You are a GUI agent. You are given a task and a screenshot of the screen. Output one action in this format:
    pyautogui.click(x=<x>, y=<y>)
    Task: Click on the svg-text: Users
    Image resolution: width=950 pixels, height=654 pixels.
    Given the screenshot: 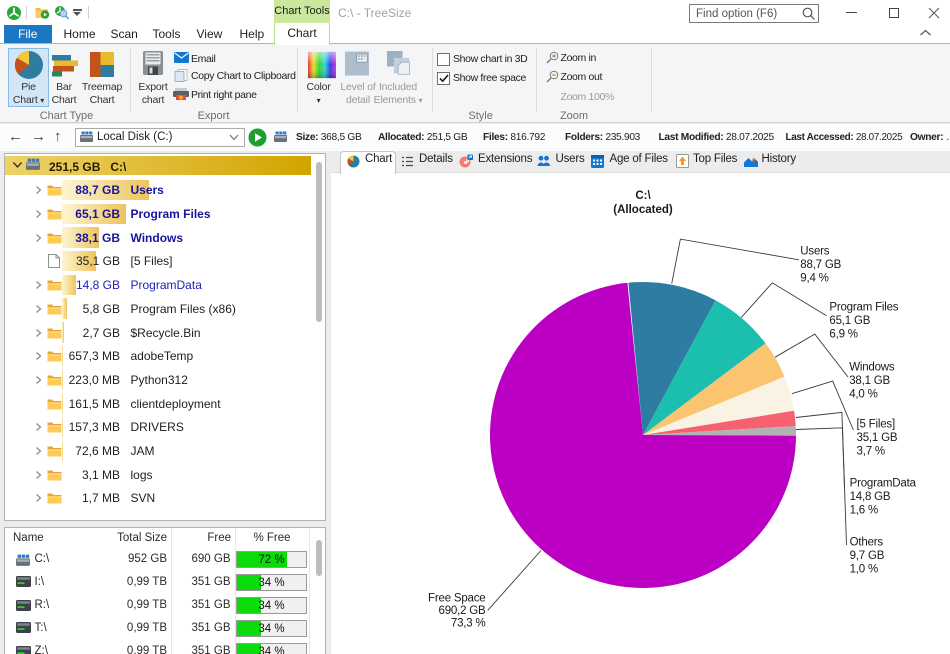 What is the action you would take?
    pyautogui.click(x=814, y=252)
    